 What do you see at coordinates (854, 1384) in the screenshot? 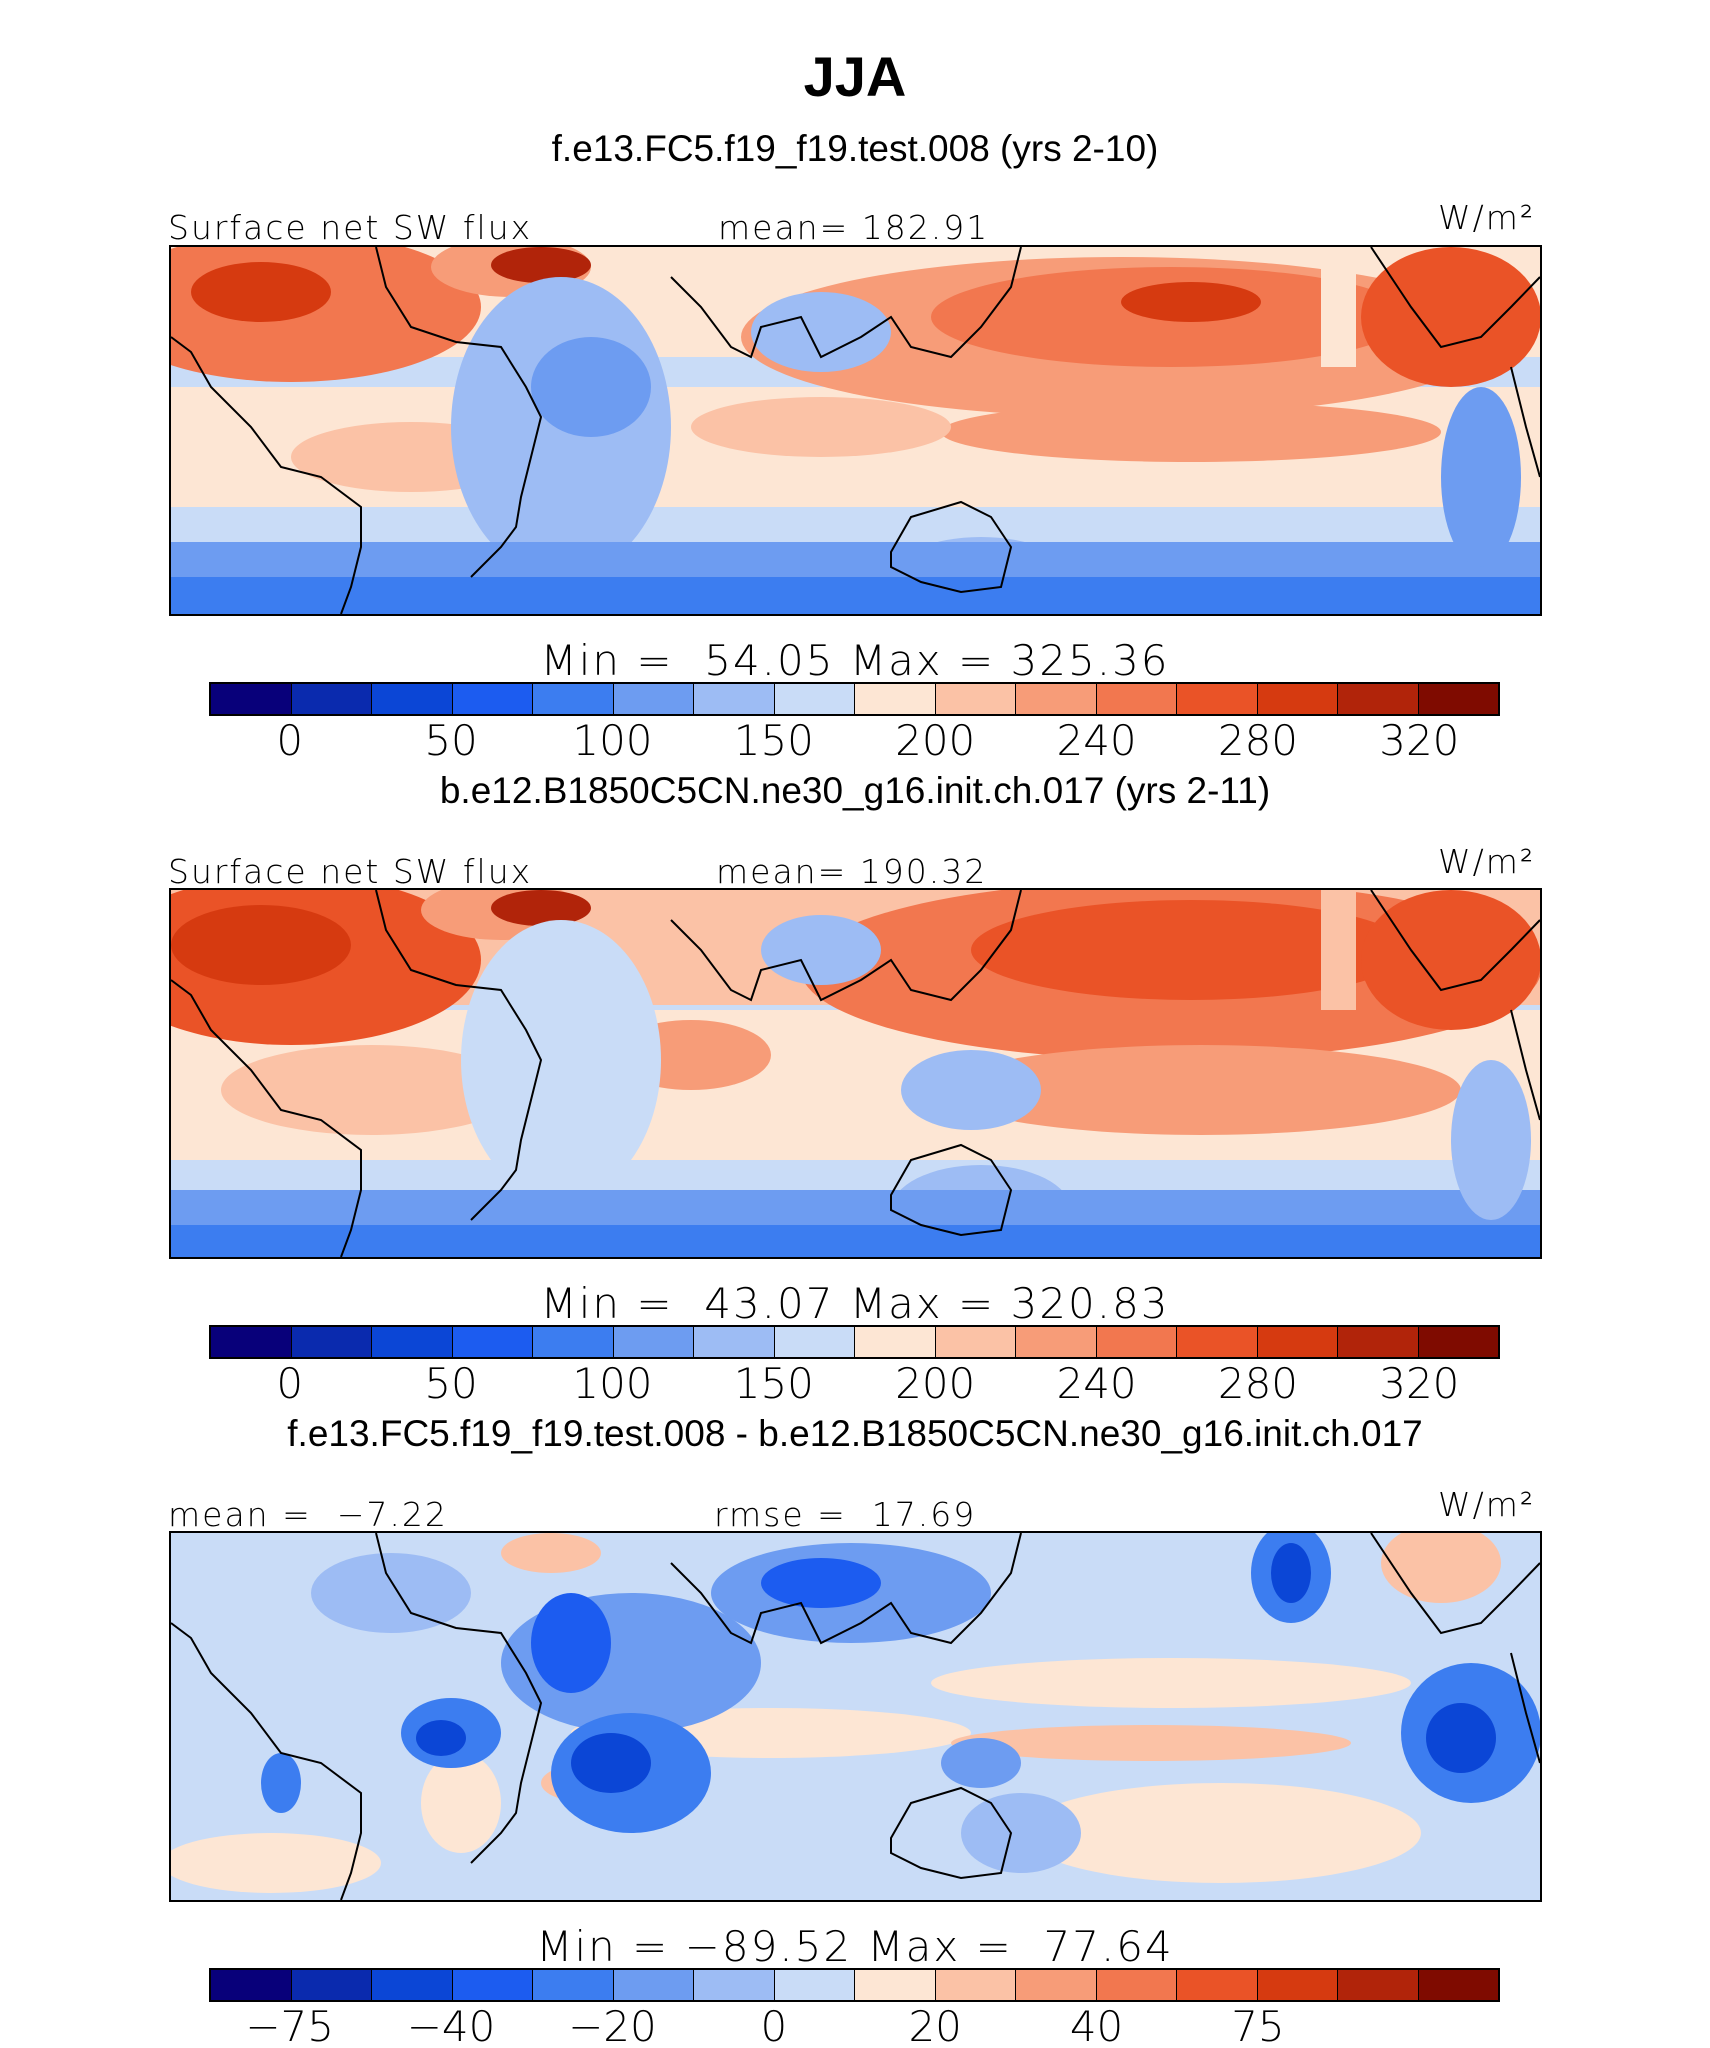
I see `panel2-colorbar-ticks: 0 50 100 150 200 240 280 320` at bounding box center [854, 1384].